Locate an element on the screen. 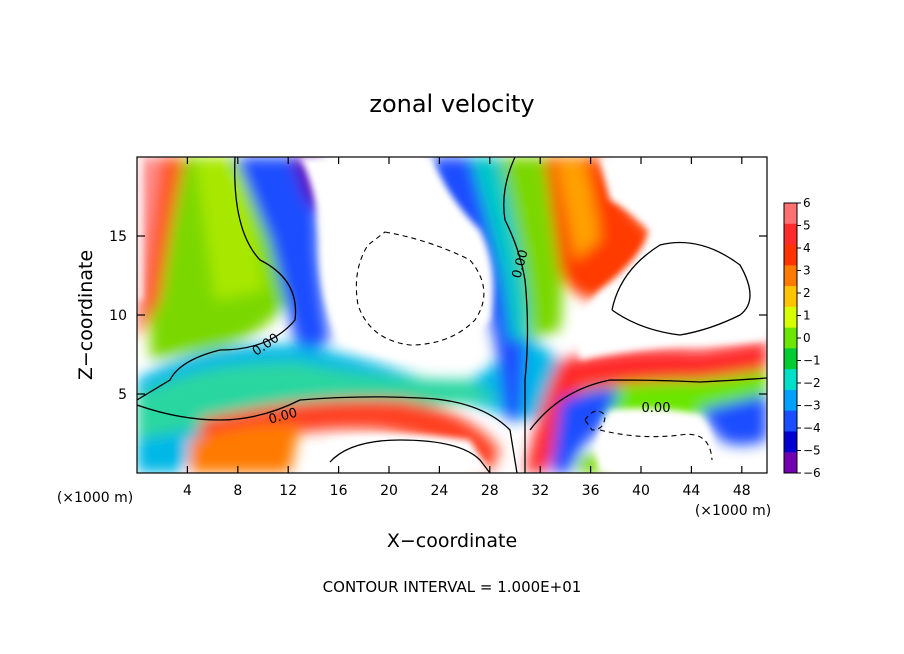 The image size is (904, 654). colorbar-tick-label: 3 is located at coordinates (807, 271).